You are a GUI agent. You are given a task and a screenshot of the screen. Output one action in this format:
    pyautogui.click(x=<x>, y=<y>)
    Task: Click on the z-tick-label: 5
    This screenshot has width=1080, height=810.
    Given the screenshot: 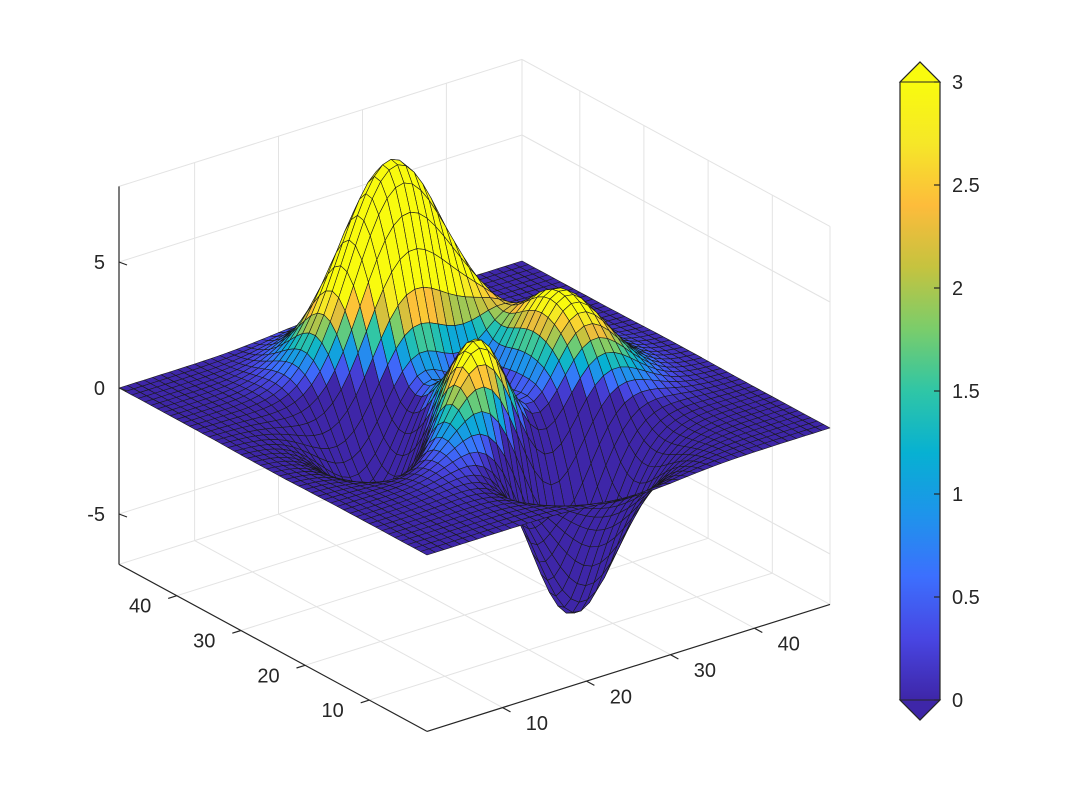 What is the action you would take?
    pyautogui.click(x=99, y=263)
    